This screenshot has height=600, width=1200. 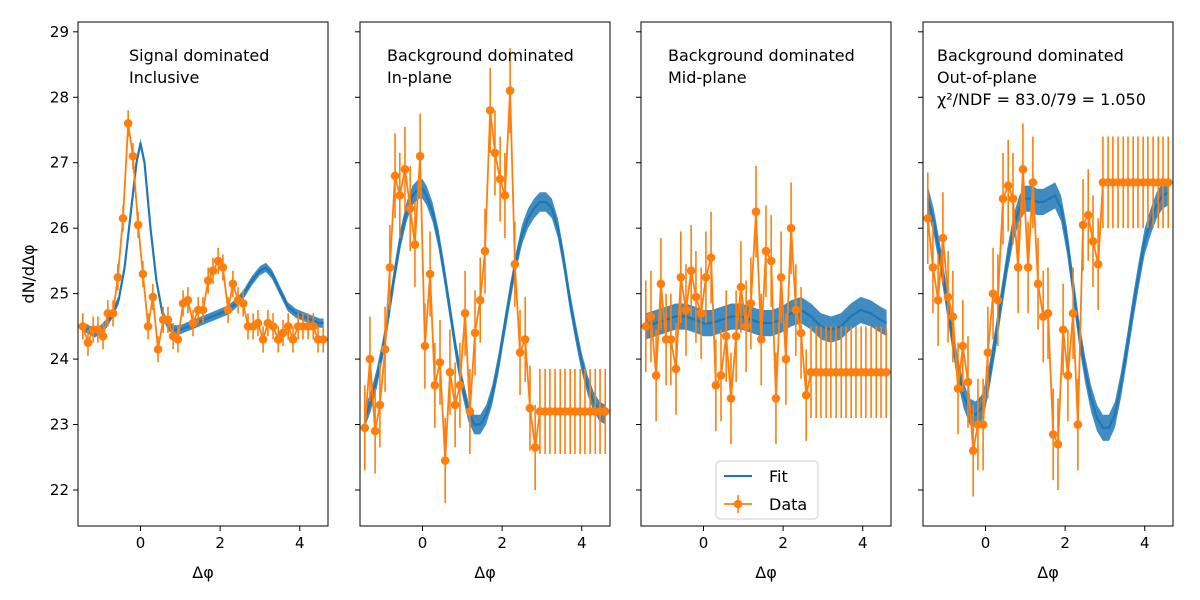 I want to click on y-tick-label: 24, so click(x=59, y=359).